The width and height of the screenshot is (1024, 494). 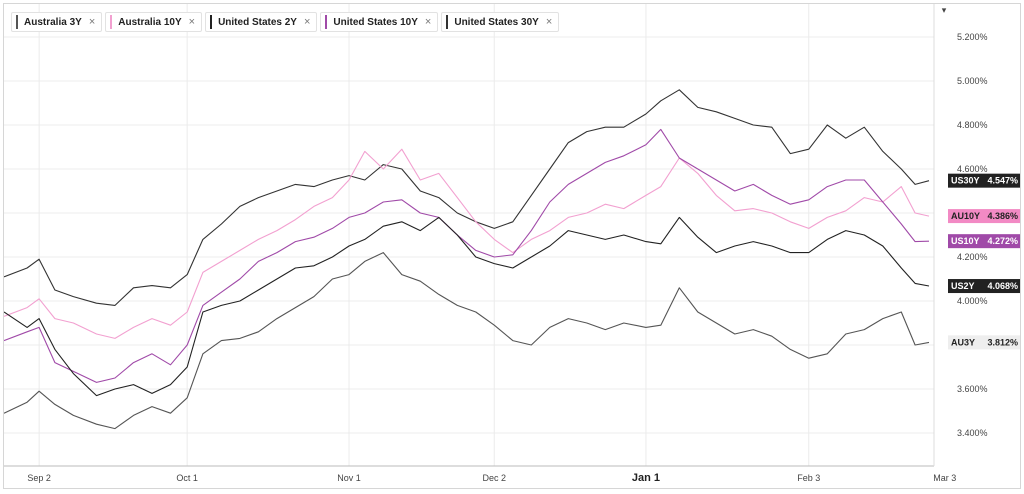 I want to click on x-tick-label: Nov 1, so click(x=349, y=478).